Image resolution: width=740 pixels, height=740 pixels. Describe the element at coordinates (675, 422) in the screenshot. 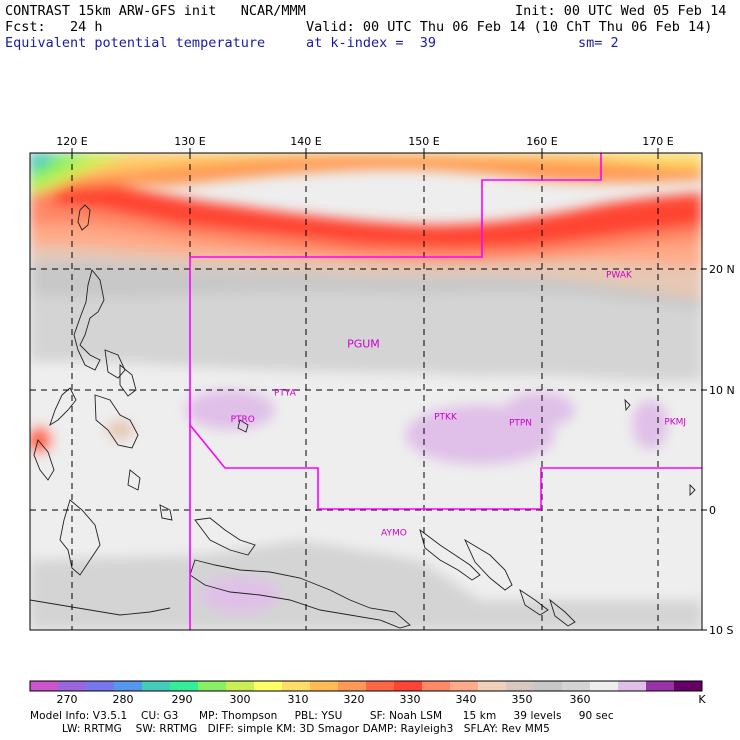

I see `station-pkmj: PKMJ` at that location.